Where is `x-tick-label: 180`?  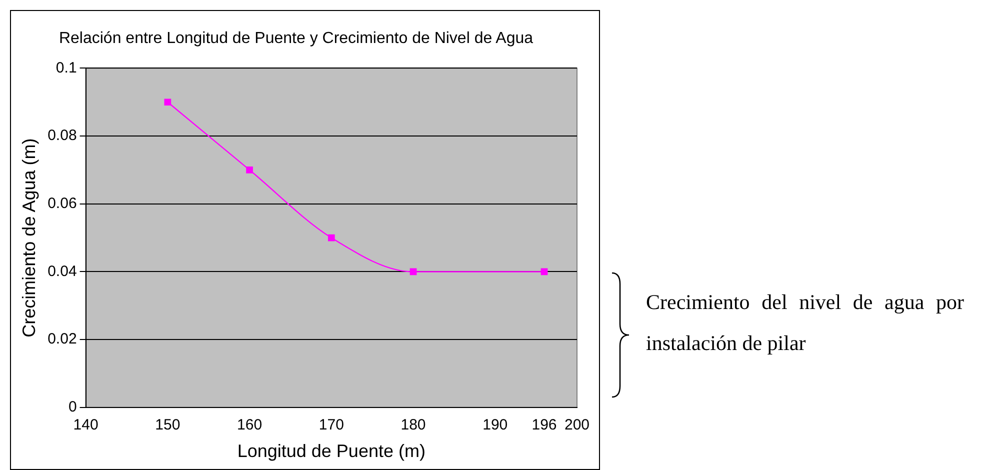 x-tick-label: 180 is located at coordinates (413, 425).